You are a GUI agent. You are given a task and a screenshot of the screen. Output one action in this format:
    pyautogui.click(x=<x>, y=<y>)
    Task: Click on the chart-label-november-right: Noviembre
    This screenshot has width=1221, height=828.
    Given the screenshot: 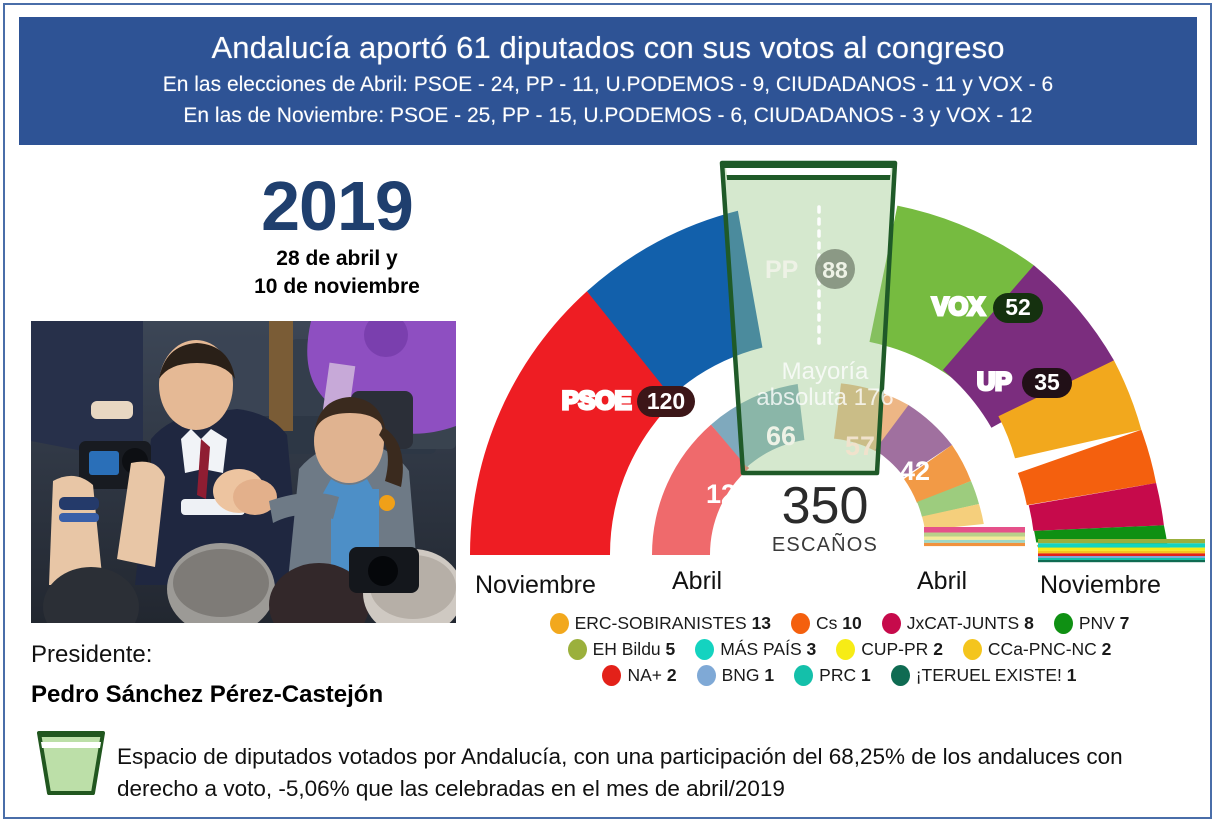 What is the action you would take?
    pyautogui.click(x=1100, y=585)
    